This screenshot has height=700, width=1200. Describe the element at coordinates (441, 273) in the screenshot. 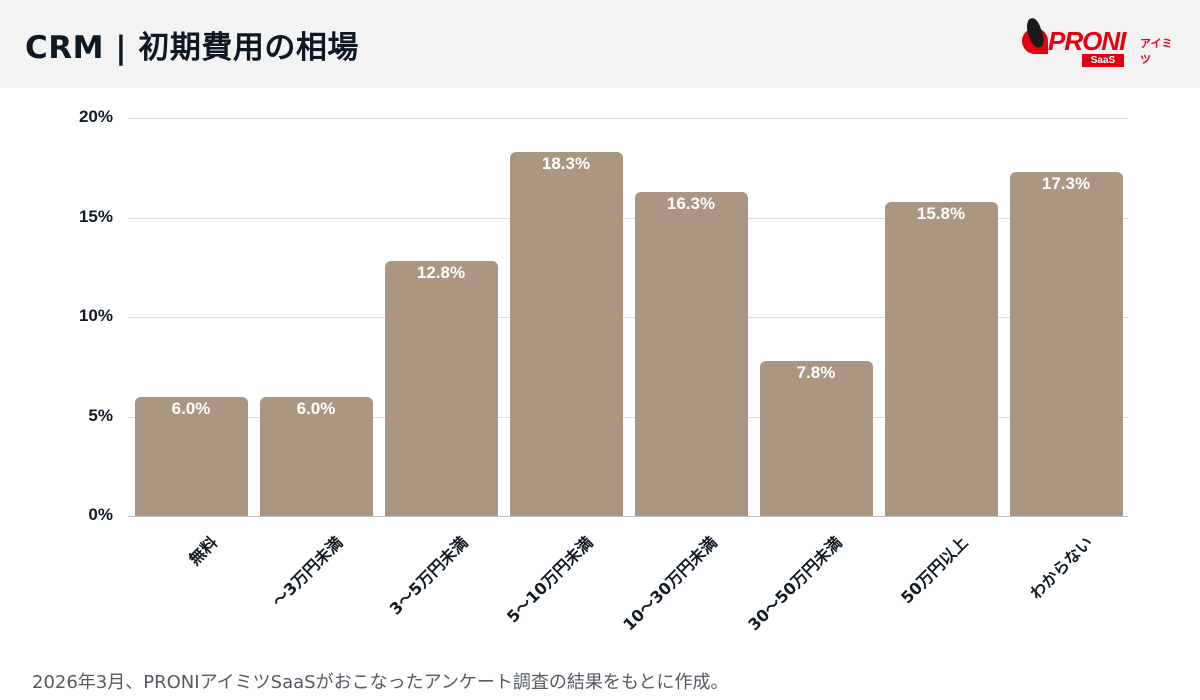

I see `bar-value-label: 12.8%` at that location.